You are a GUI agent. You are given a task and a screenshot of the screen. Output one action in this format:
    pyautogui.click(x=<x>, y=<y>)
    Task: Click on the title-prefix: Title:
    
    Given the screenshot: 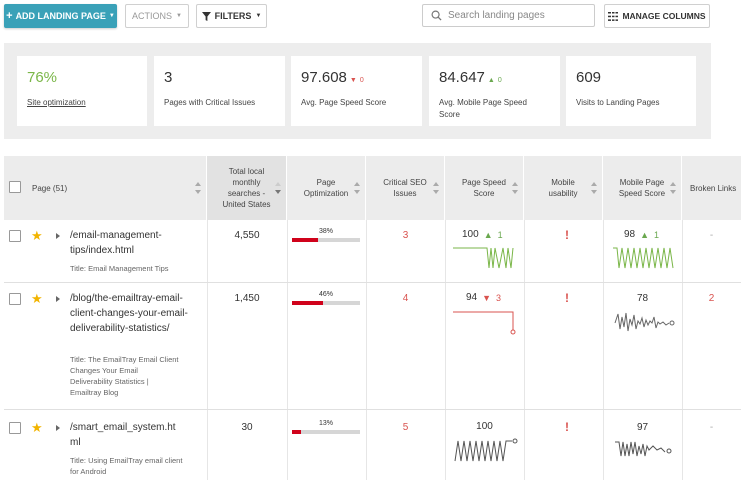 What is the action you would take?
    pyautogui.click(x=78, y=268)
    